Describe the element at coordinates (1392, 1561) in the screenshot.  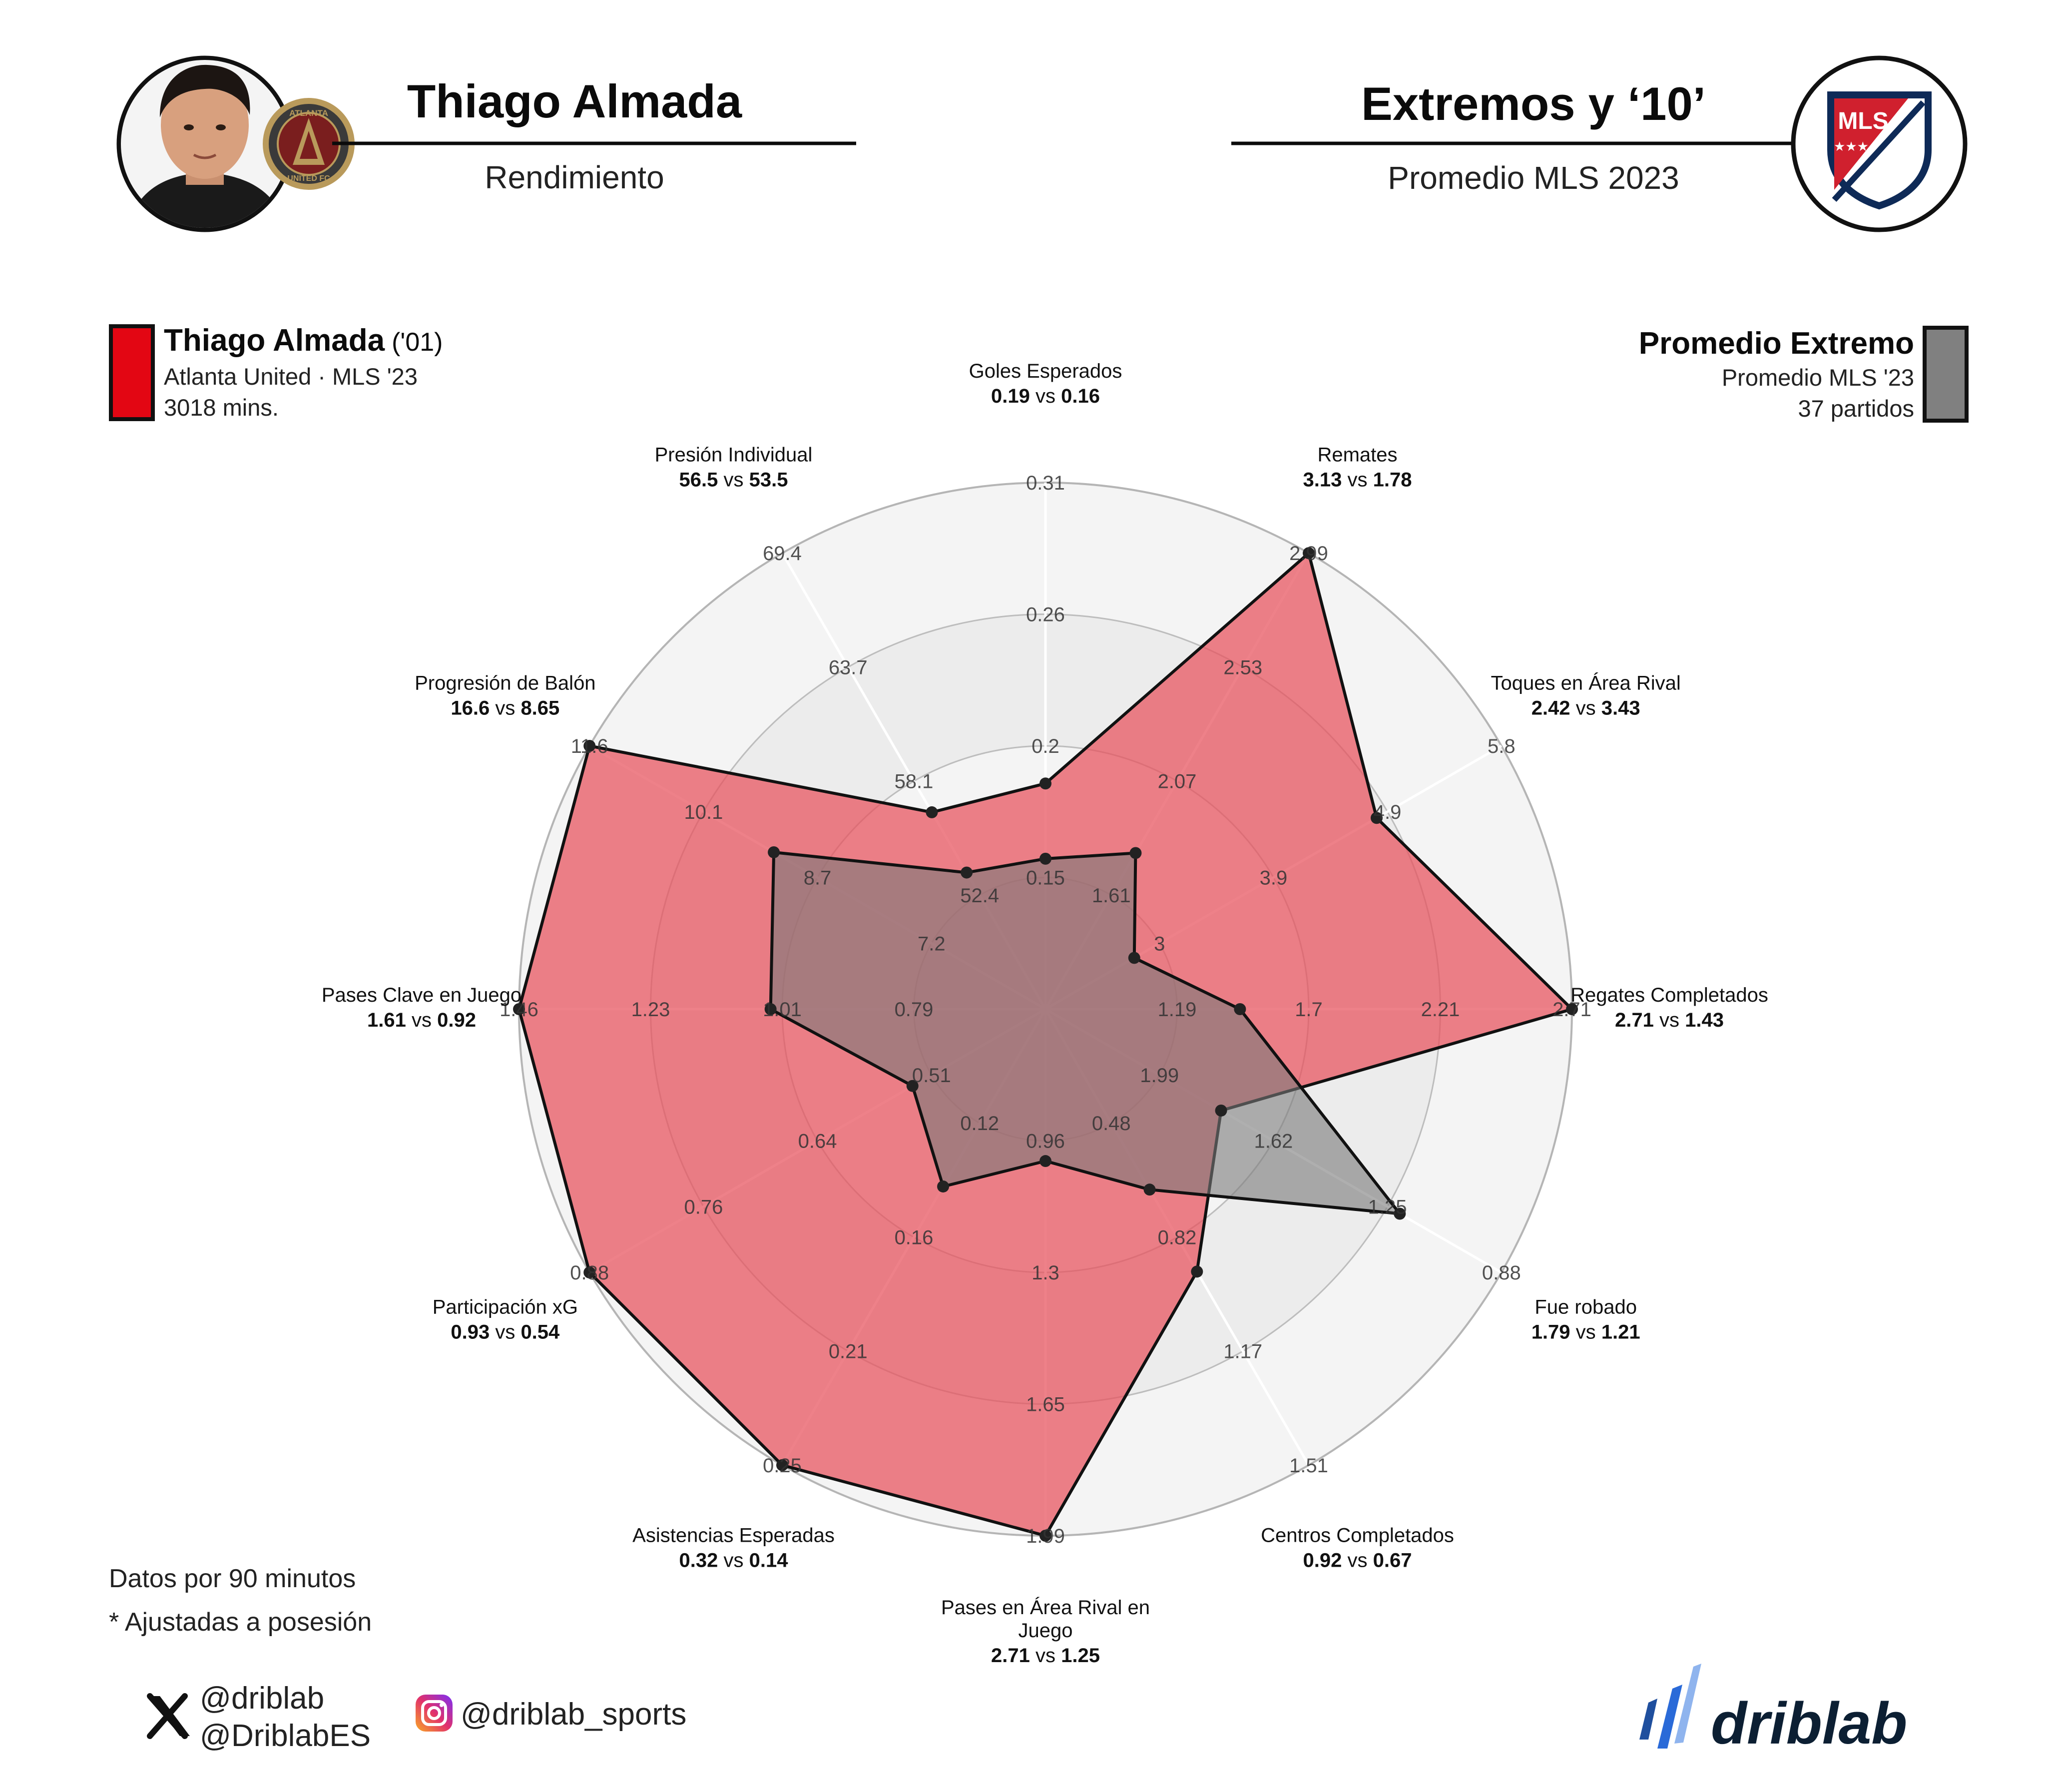
I see `average-value: 0.67` at that location.